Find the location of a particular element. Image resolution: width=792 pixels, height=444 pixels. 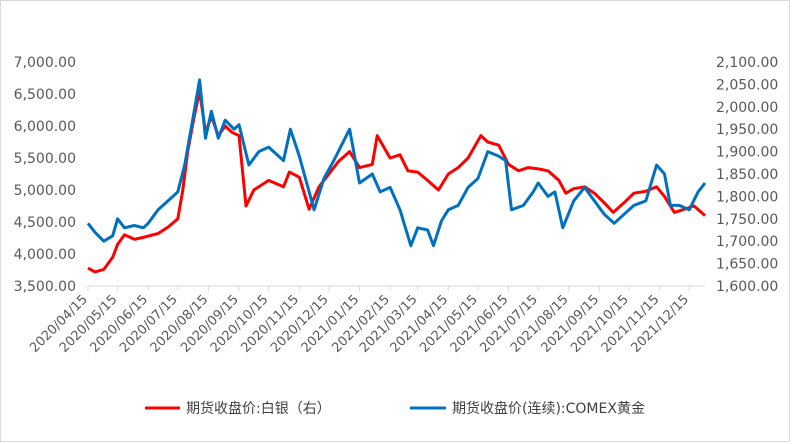

right-y-tick-label: 1,900.00 is located at coordinates (747, 153).